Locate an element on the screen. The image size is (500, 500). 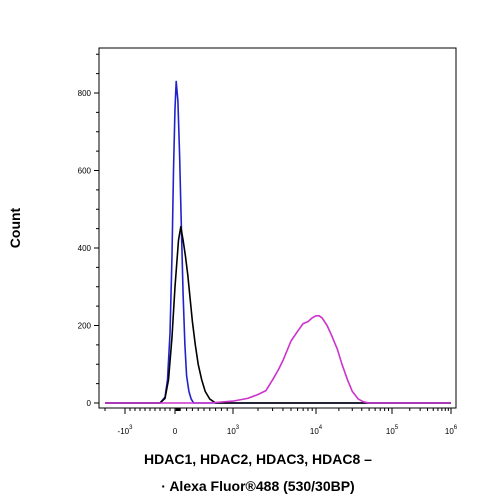
y-tick-label: 600 is located at coordinates (85, 171).